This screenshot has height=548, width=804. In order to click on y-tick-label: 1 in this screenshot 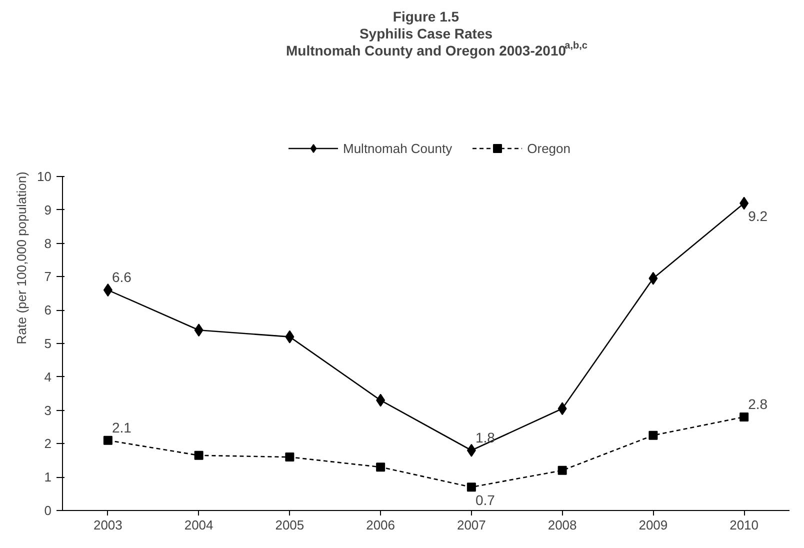, I will do `click(48, 477)`.